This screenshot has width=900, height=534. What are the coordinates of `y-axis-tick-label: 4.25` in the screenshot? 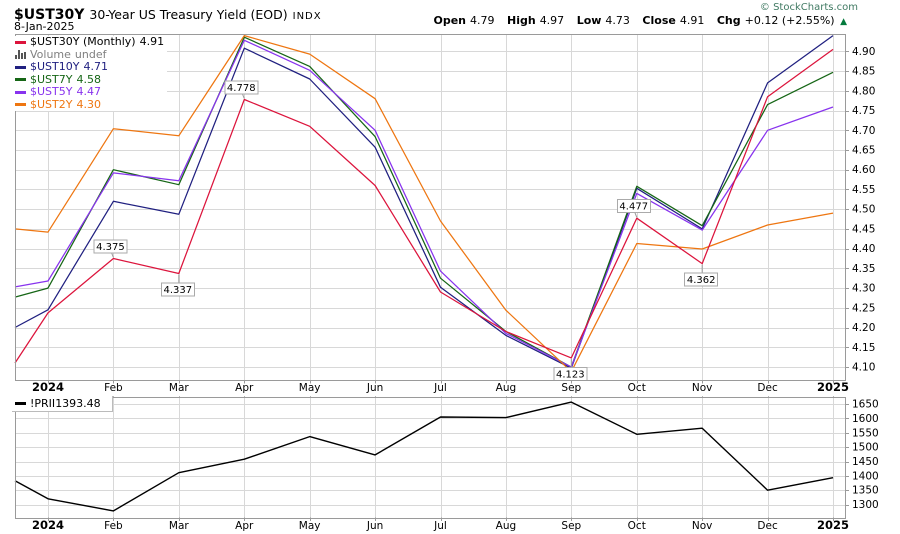 It's located at (863, 308).